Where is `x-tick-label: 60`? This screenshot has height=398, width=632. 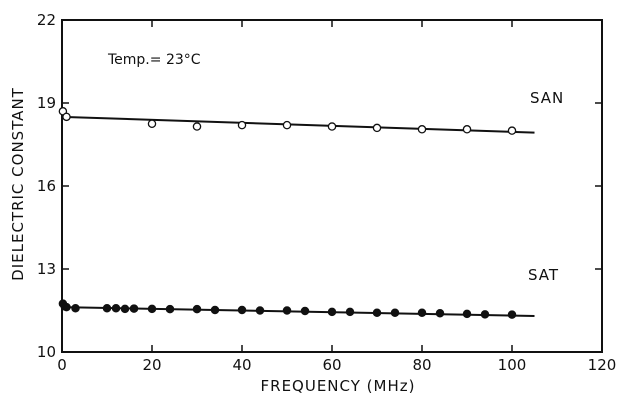 x-tick-label: 60 is located at coordinates (331, 365).